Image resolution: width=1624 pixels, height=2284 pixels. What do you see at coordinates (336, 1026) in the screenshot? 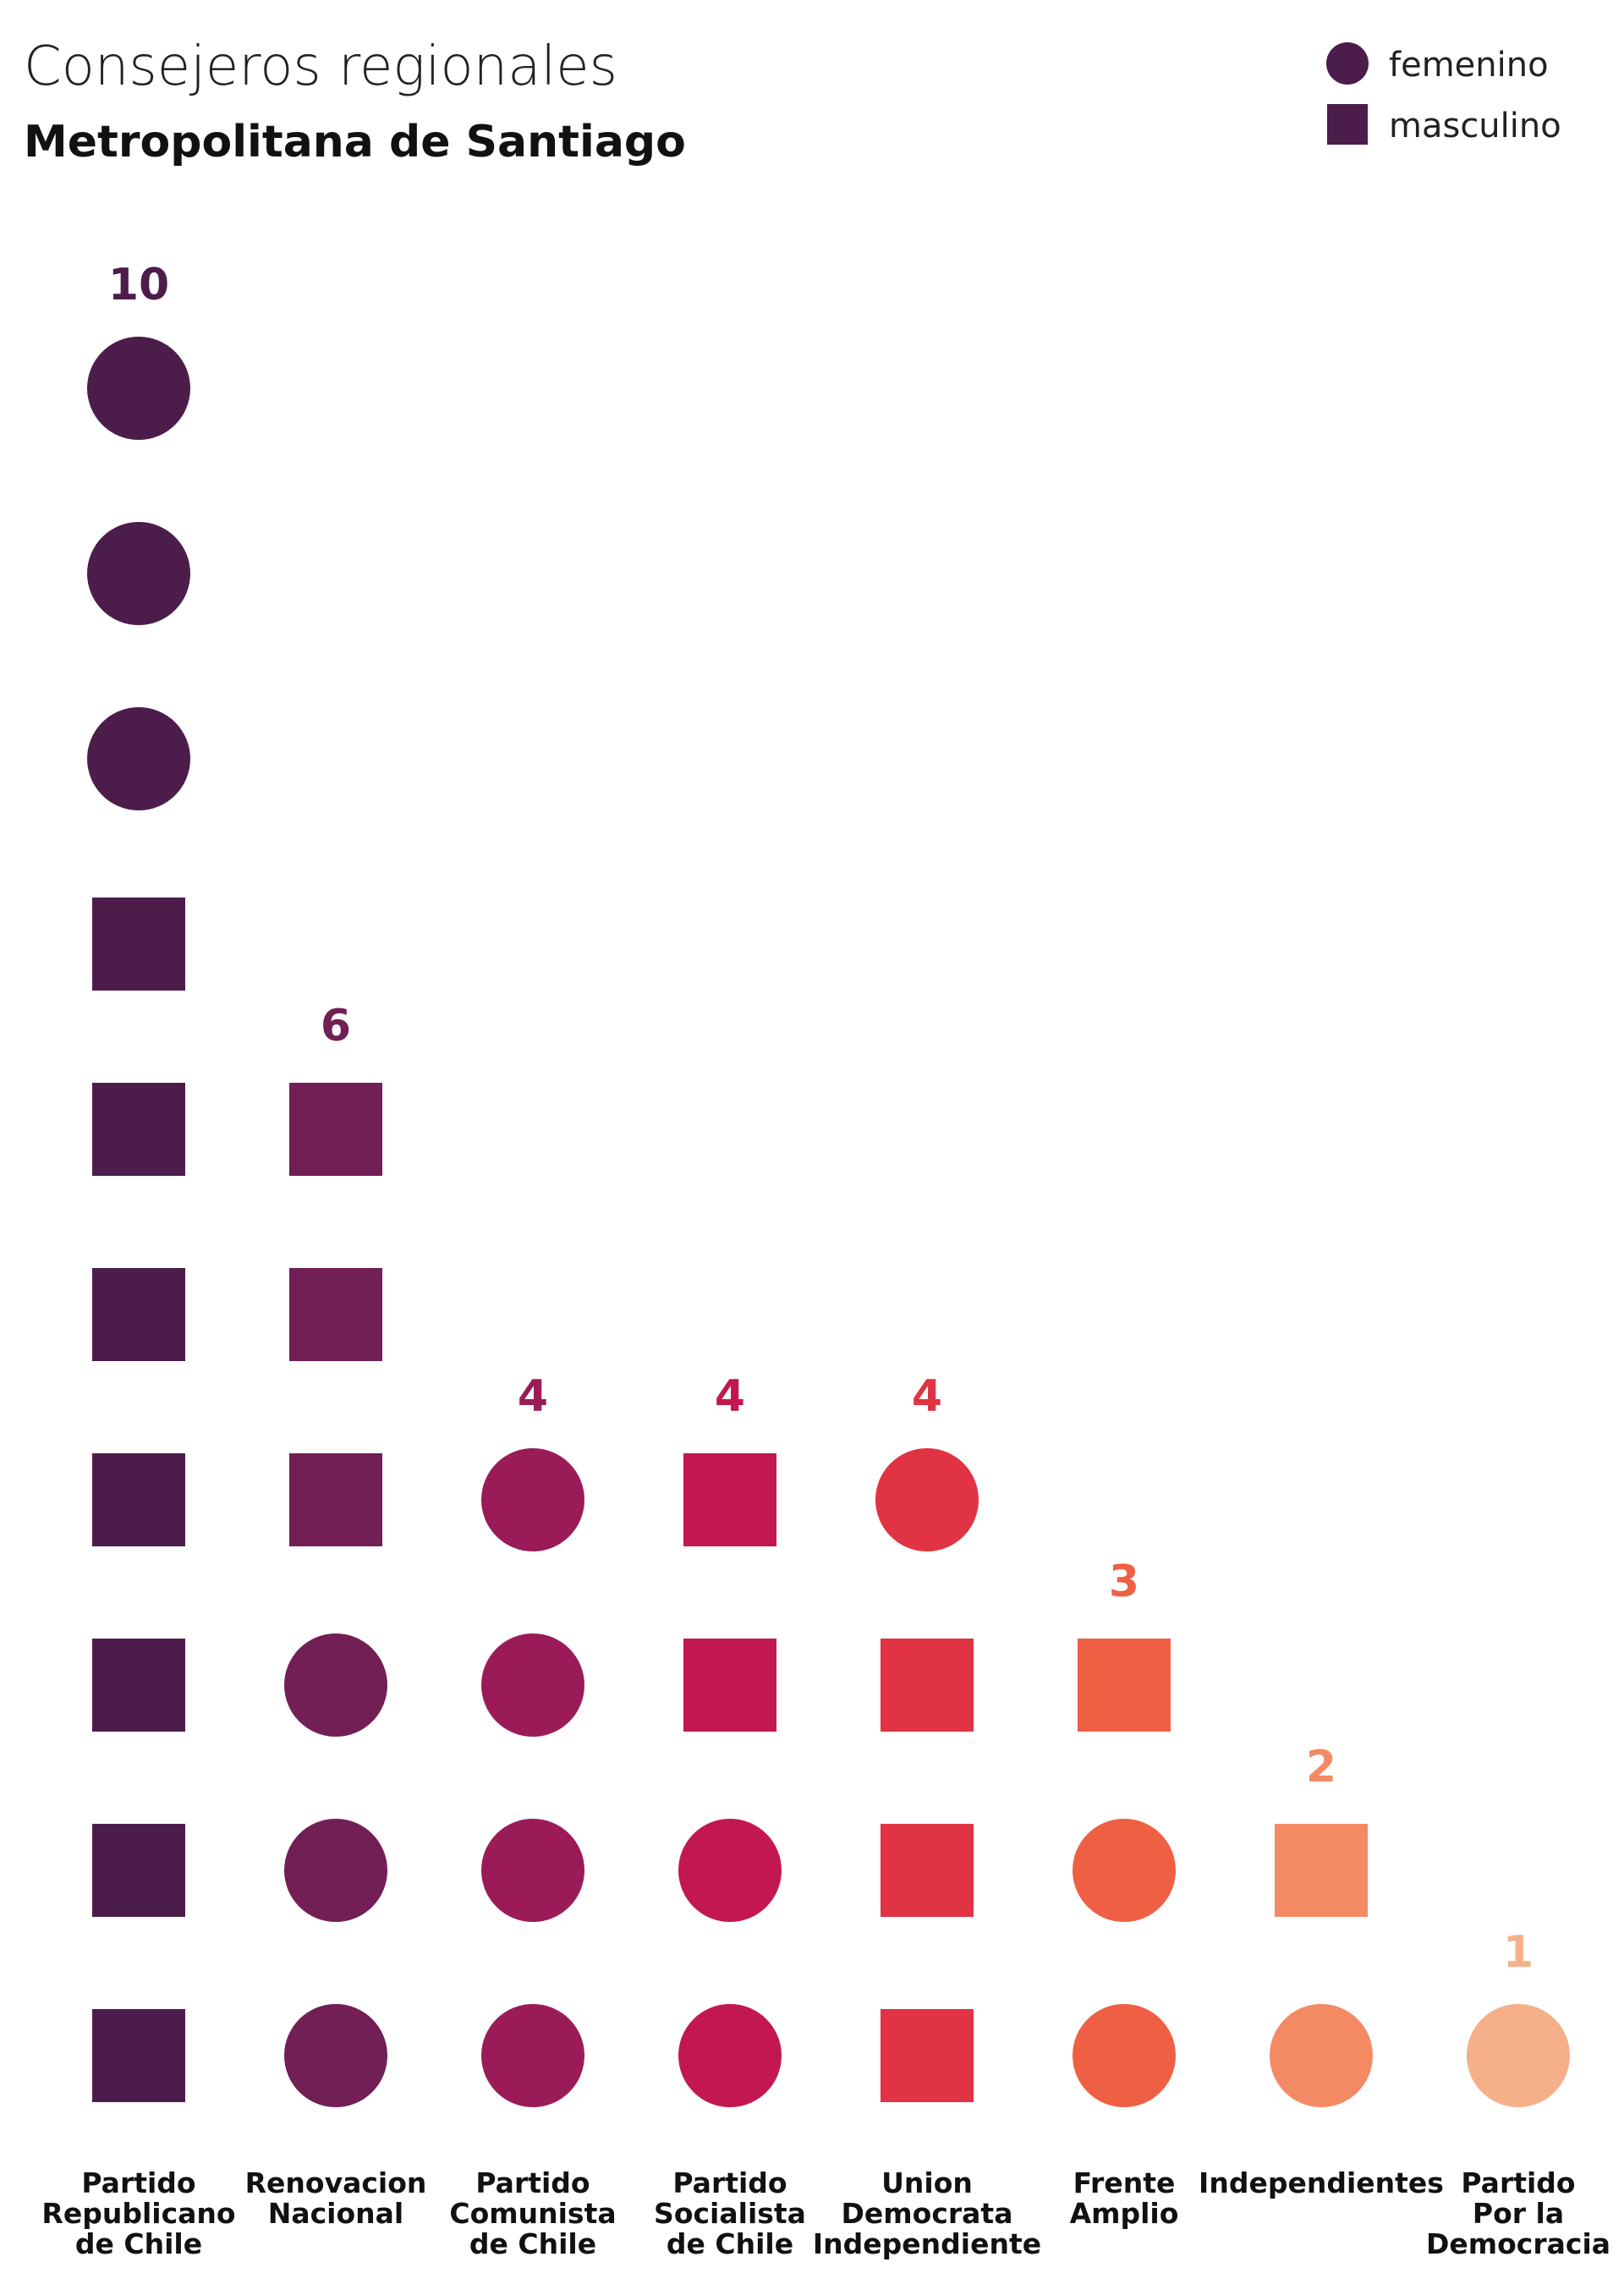
I see `count-label: 6` at bounding box center [336, 1026].